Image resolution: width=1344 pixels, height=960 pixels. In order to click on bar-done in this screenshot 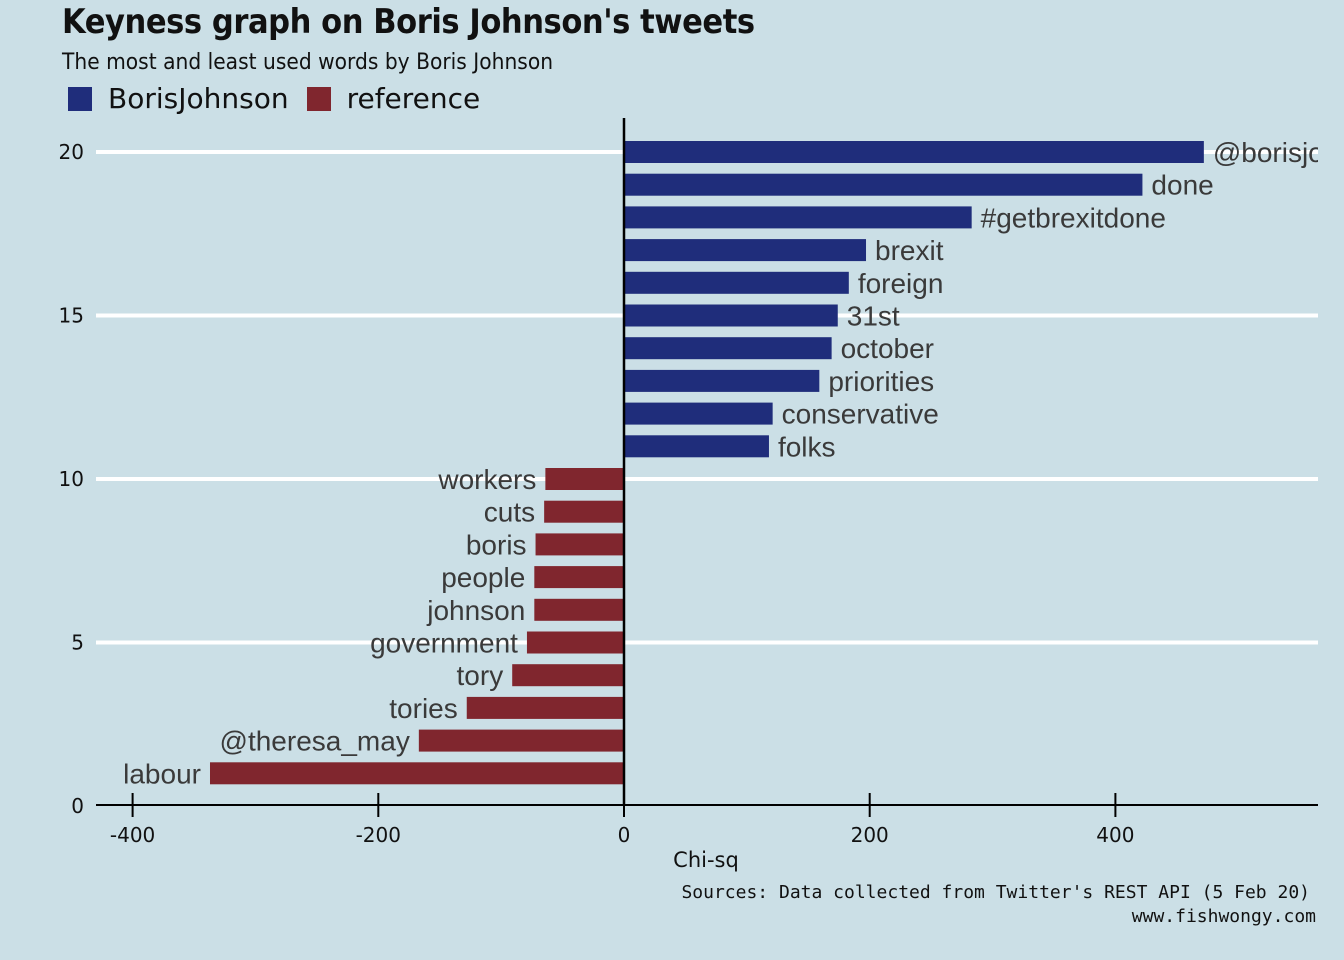, I will do `click(883, 184)`.